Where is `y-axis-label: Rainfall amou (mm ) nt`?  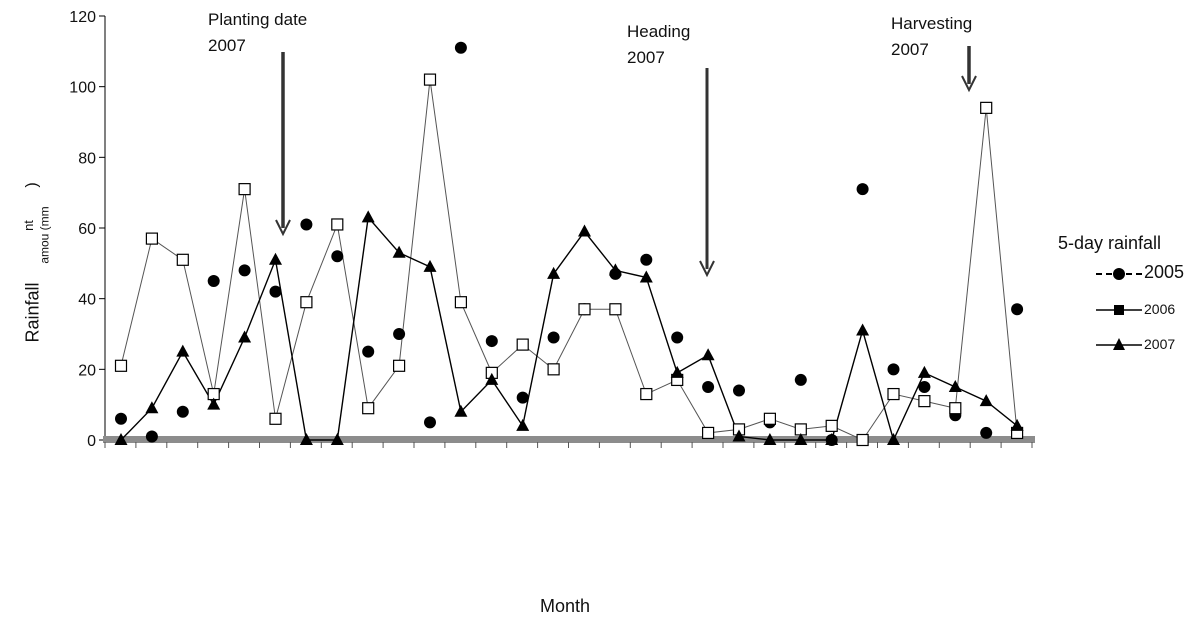
y-axis-label: Rainfall amou (mm ) nt is located at coordinates (36, 295).